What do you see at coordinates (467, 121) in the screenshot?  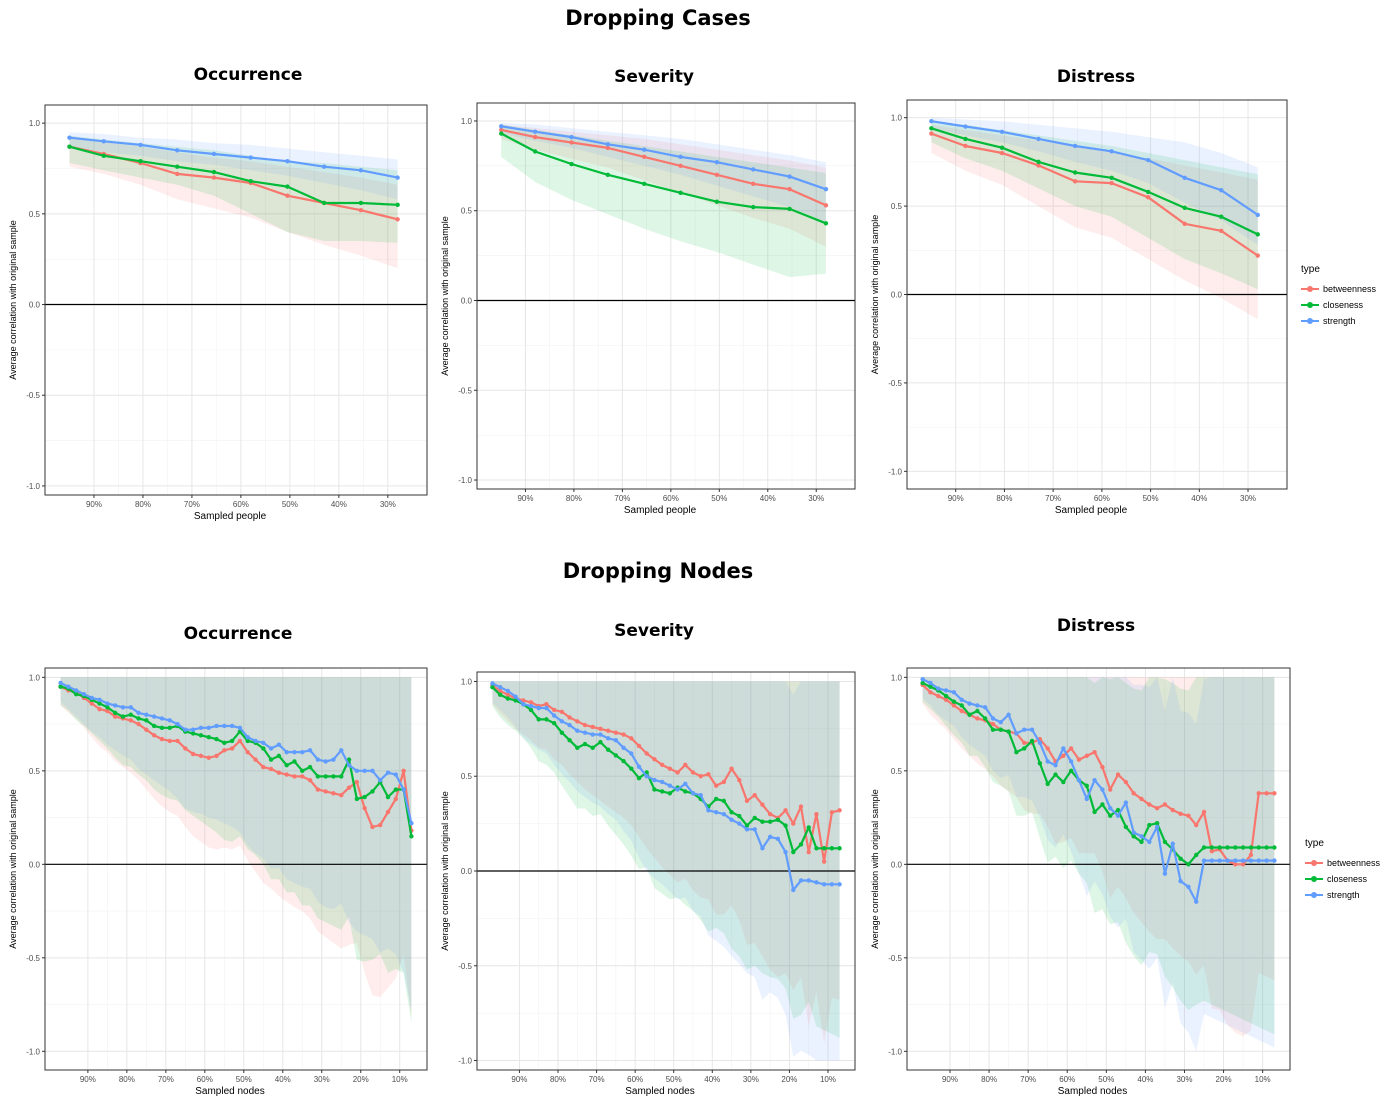 I see `y-tick-label: 1.0` at bounding box center [467, 121].